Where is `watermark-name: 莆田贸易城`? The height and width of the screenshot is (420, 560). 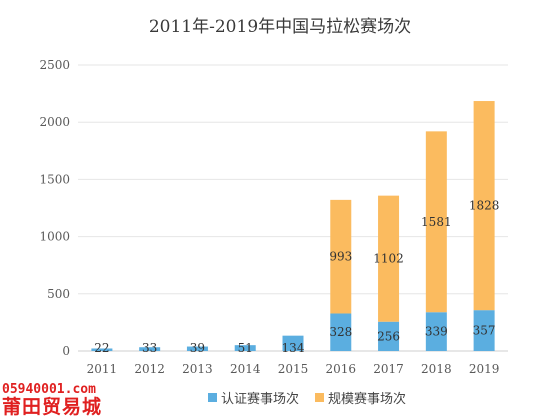
watermark-name: 莆田贸易城 is located at coordinates (52, 407).